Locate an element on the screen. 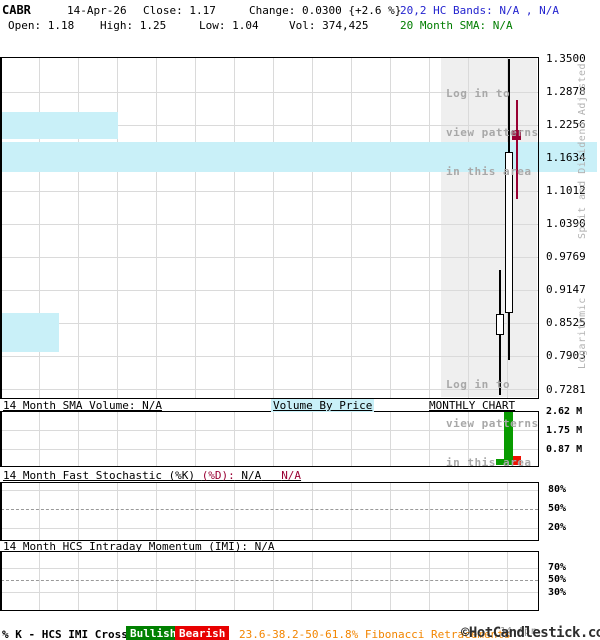 The image size is (600, 640). price-tick: 1.3500 is located at coordinates (566, 58).